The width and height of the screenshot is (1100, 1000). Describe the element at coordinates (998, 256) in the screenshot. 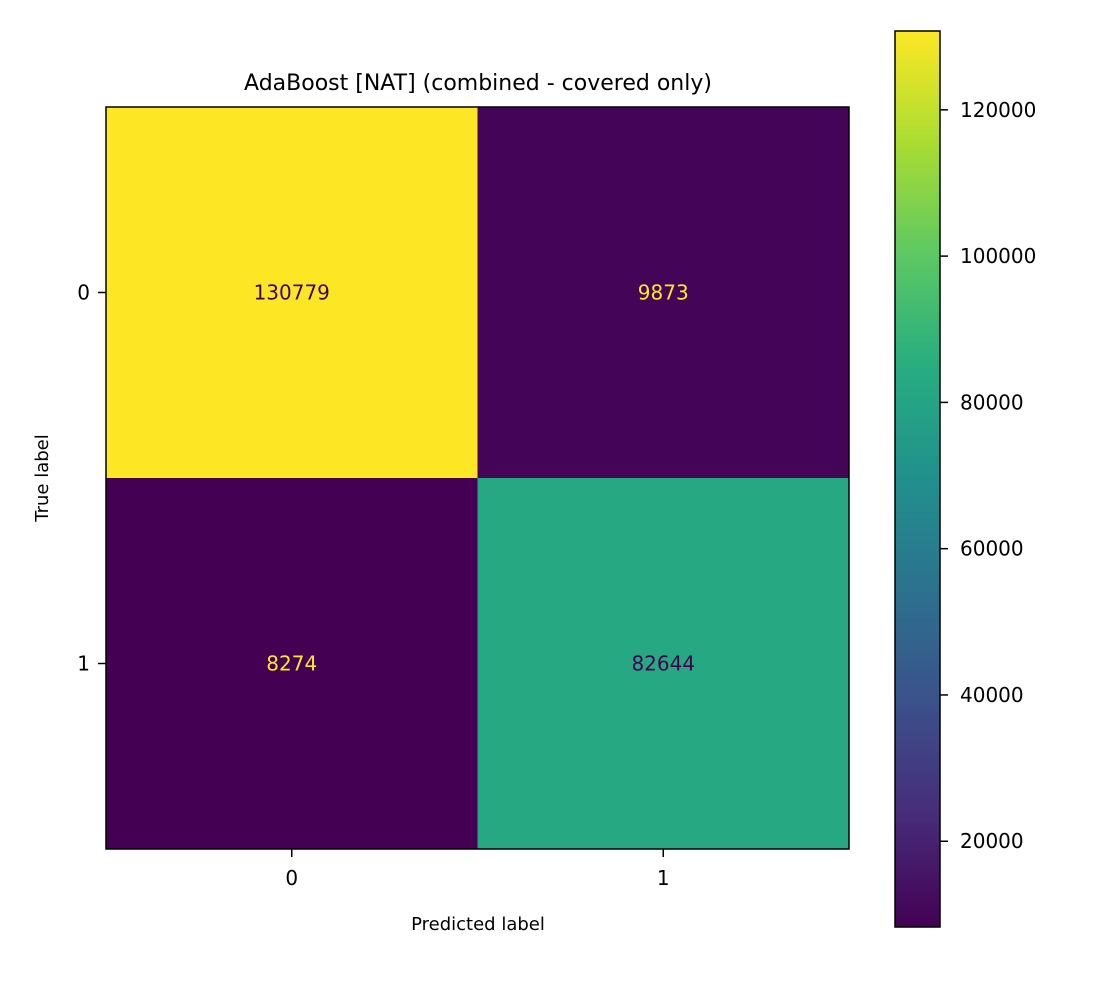

I see `colorbar-tick-label-4: 100000` at that location.